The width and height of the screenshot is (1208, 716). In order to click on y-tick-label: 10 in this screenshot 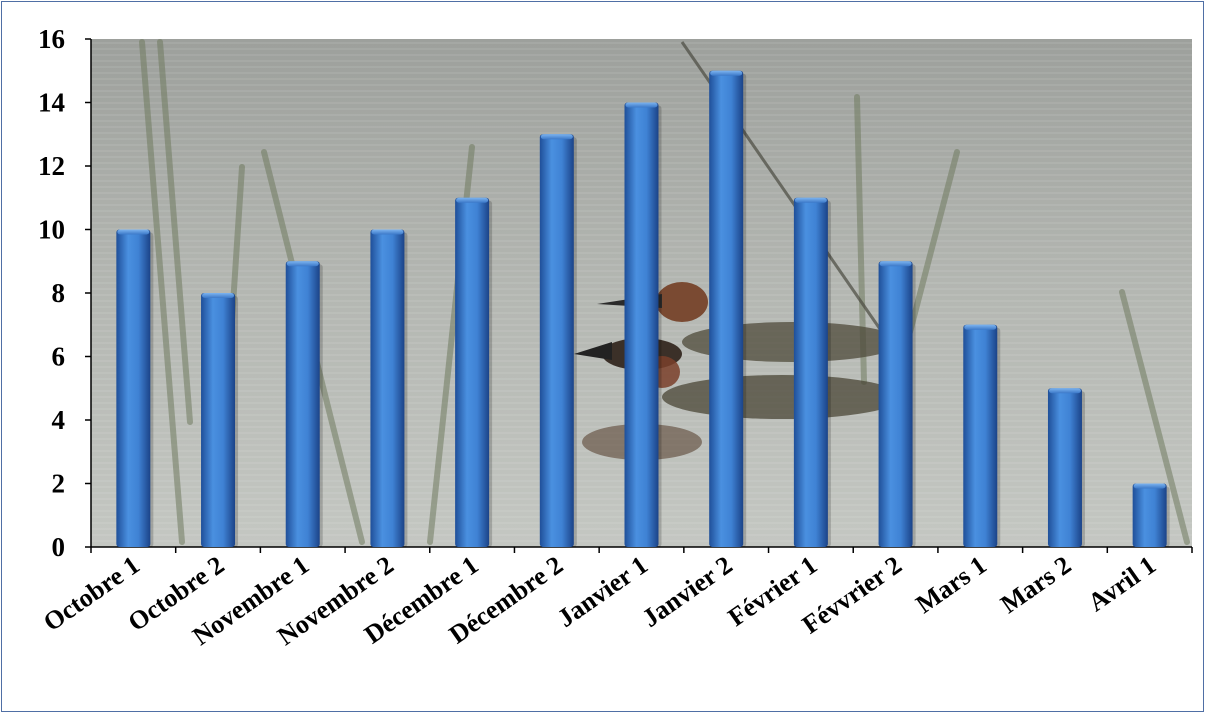, I will do `click(51, 230)`.